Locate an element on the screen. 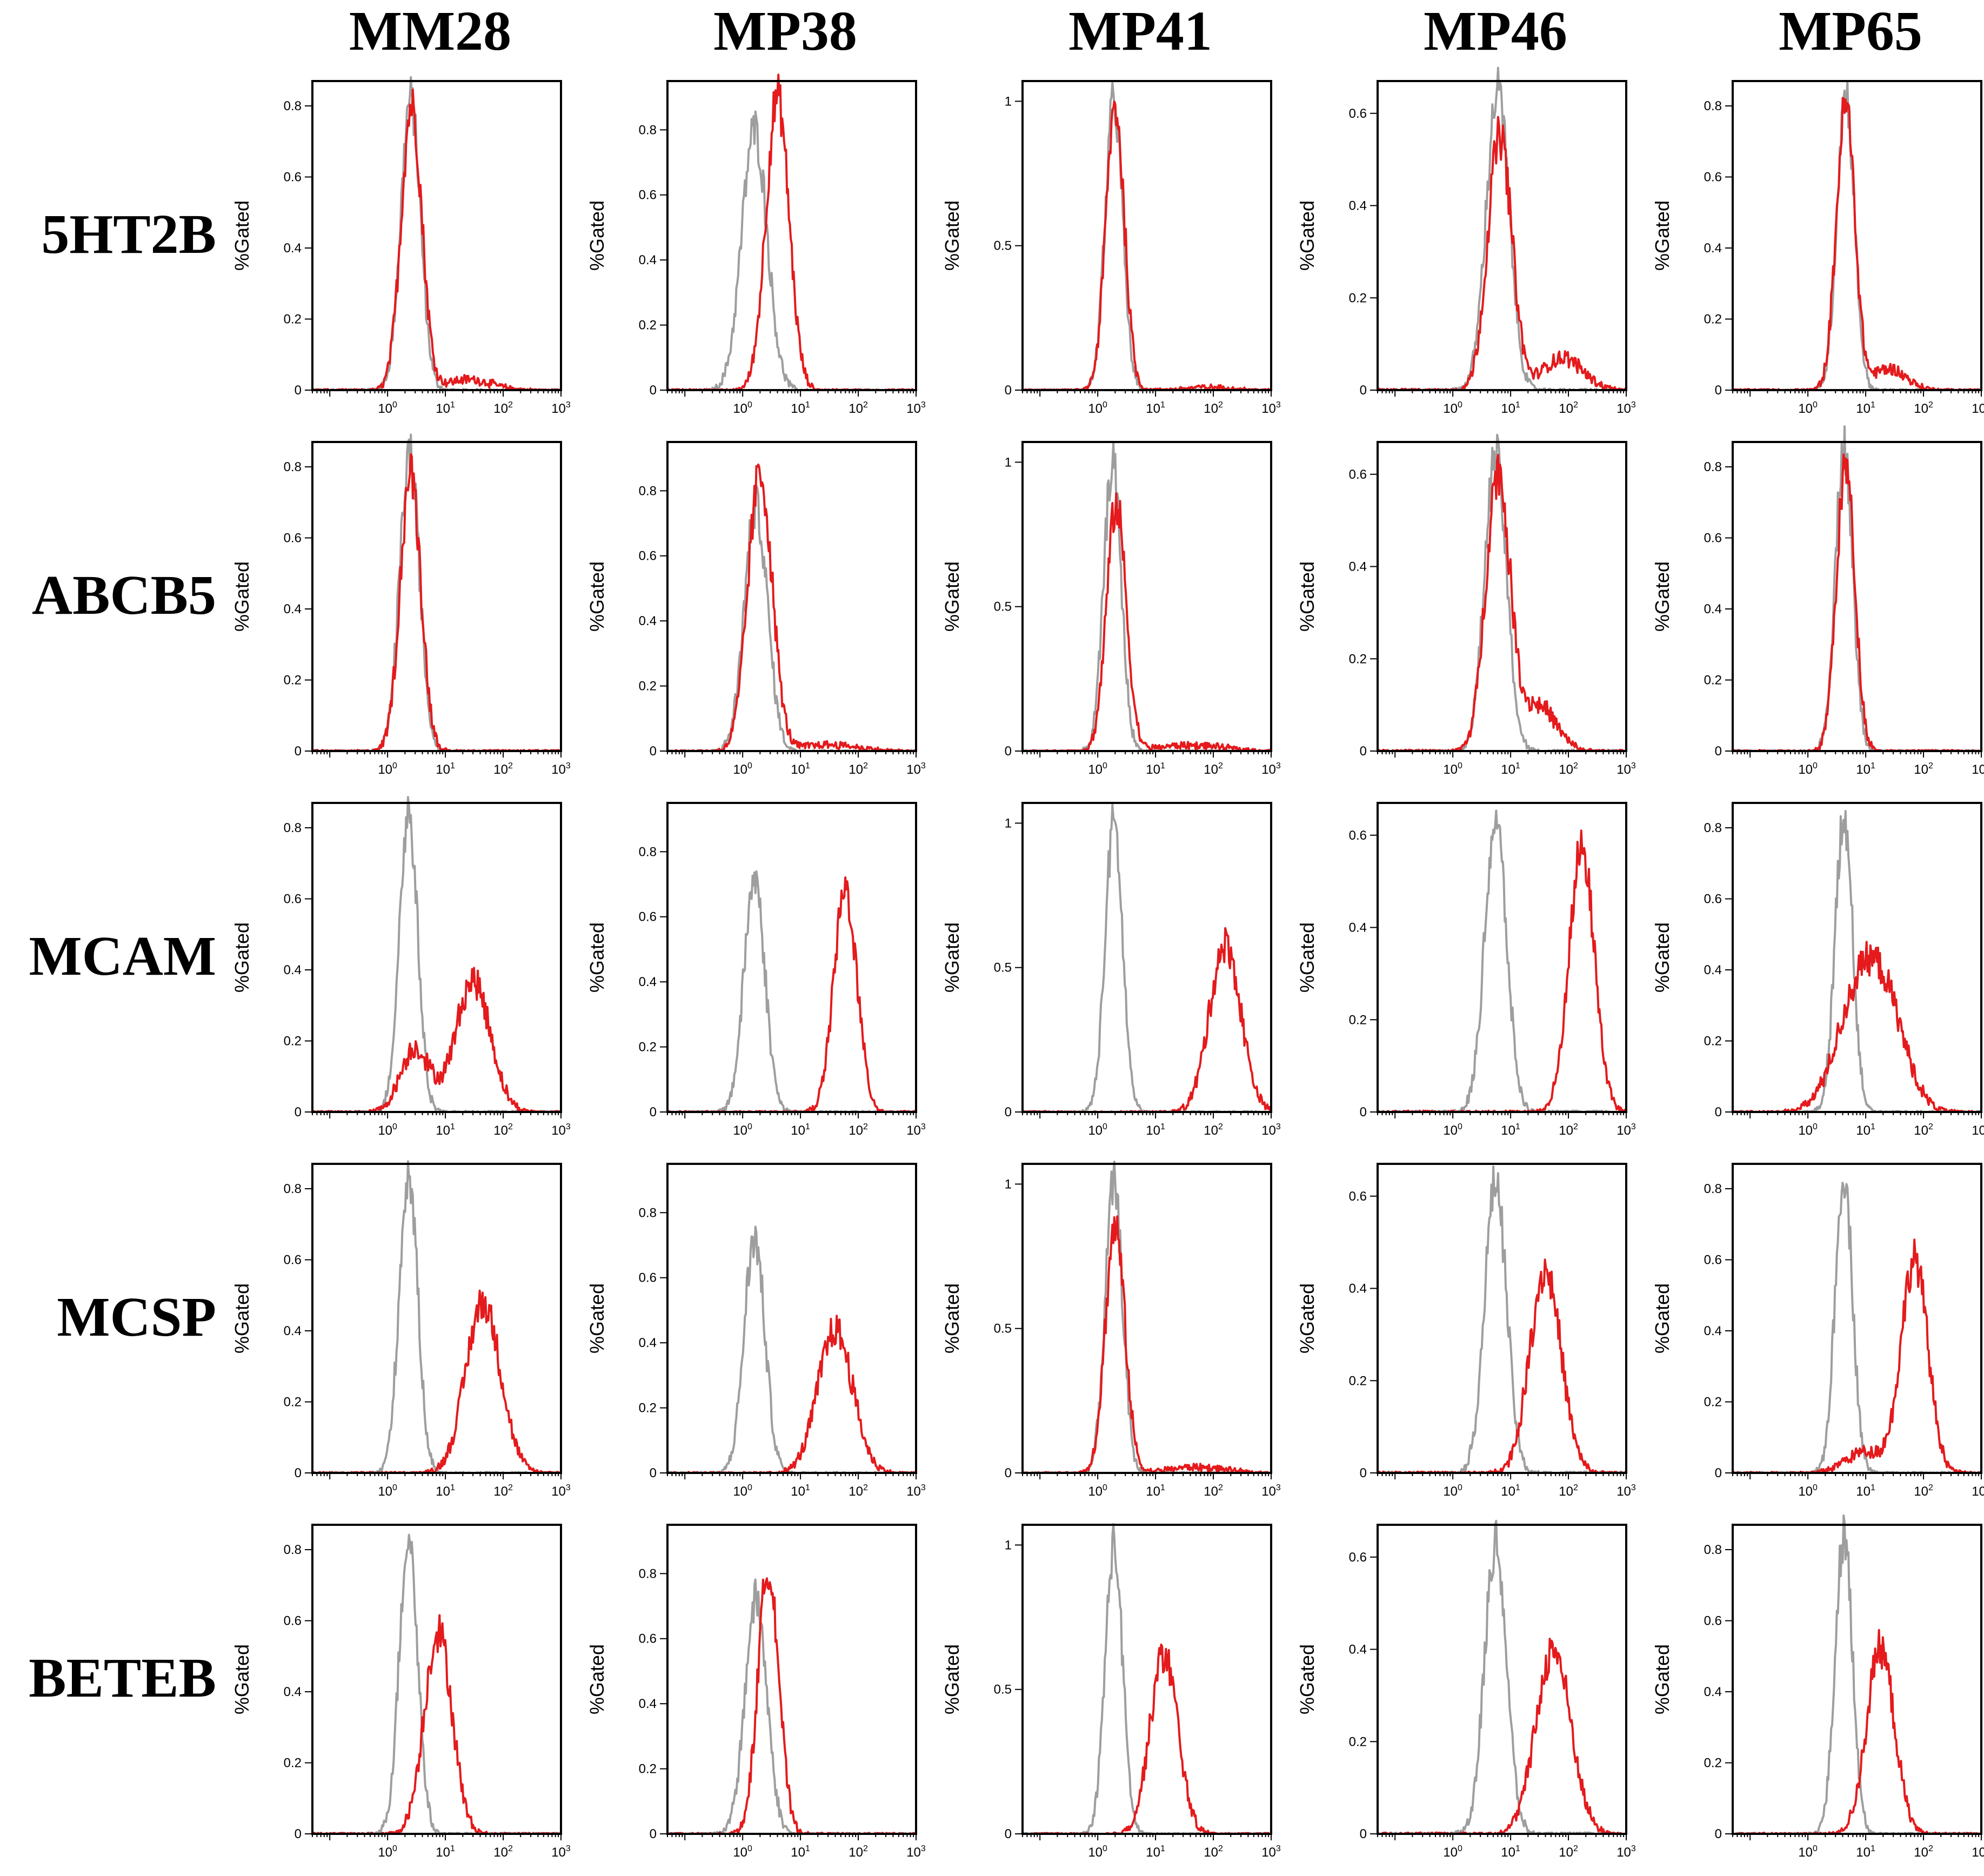 This screenshot has width=1984, height=1876. histogram-panel: %Gated 0 0.5 1 100 101 102 103 is located at coordinates (1111, 248).